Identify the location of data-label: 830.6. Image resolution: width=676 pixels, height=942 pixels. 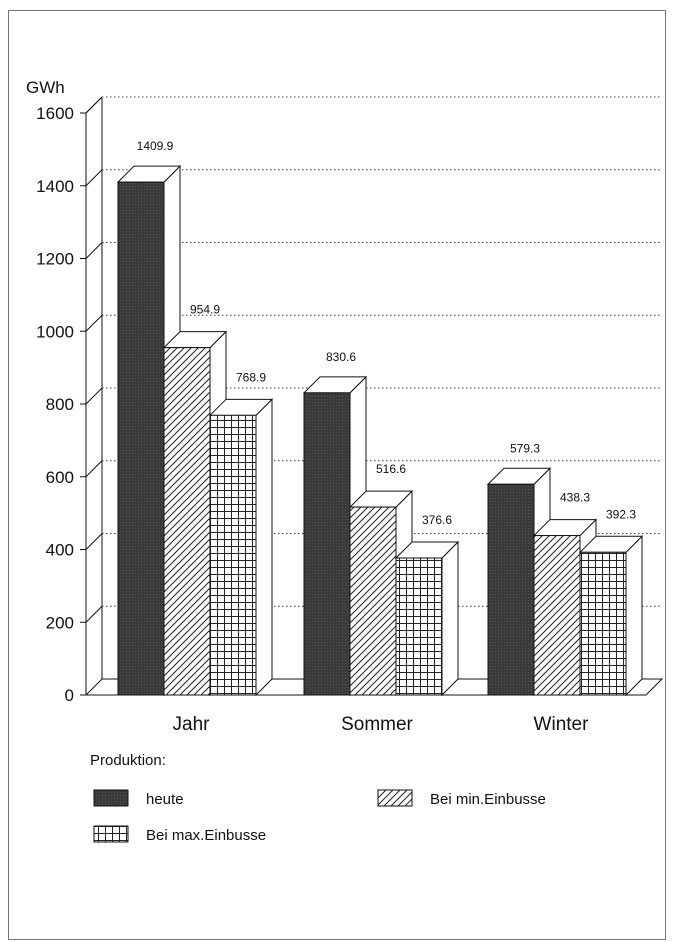
(341, 357).